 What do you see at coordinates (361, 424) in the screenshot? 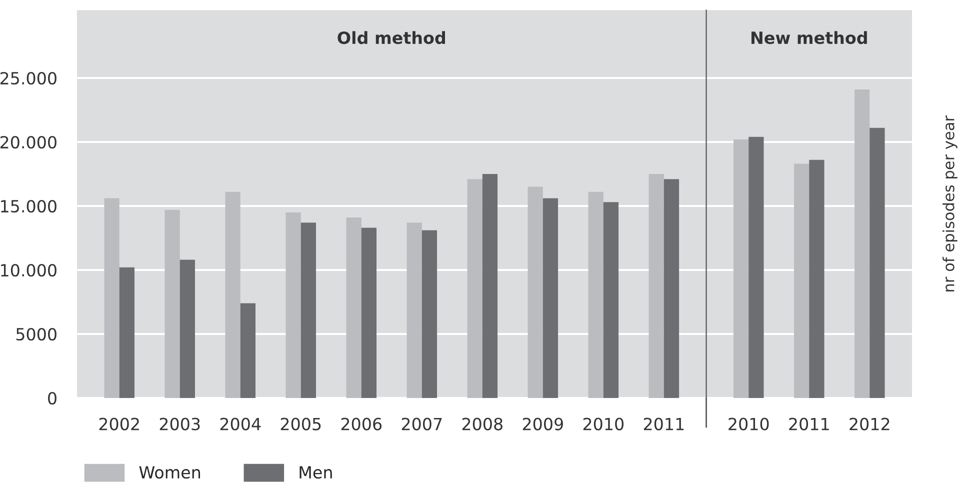
I see `x-tick-label: 2006` at bounding box center [361, 424].